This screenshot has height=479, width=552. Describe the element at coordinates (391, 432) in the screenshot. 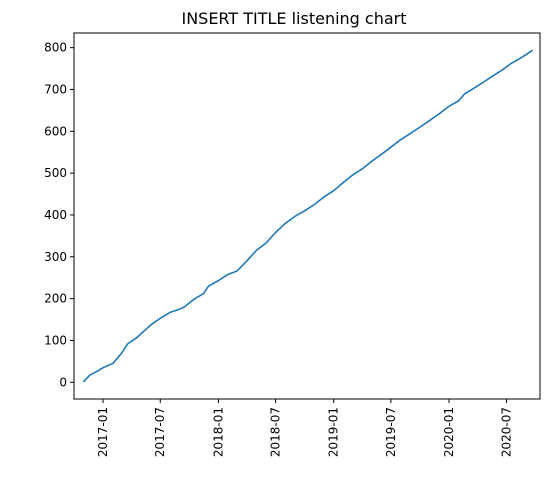

I see `x-tick-label: 2019-07` at that location.